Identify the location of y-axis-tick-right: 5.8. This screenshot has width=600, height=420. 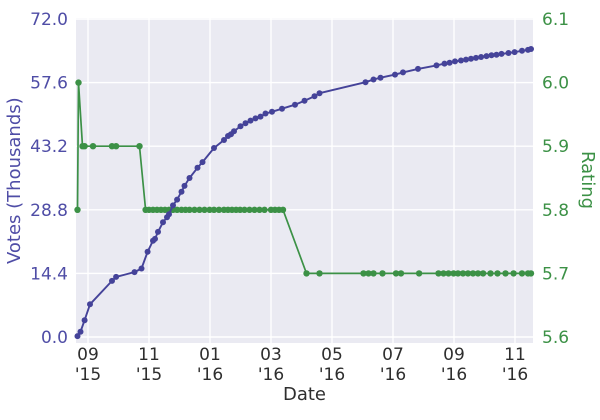
(555, 211).